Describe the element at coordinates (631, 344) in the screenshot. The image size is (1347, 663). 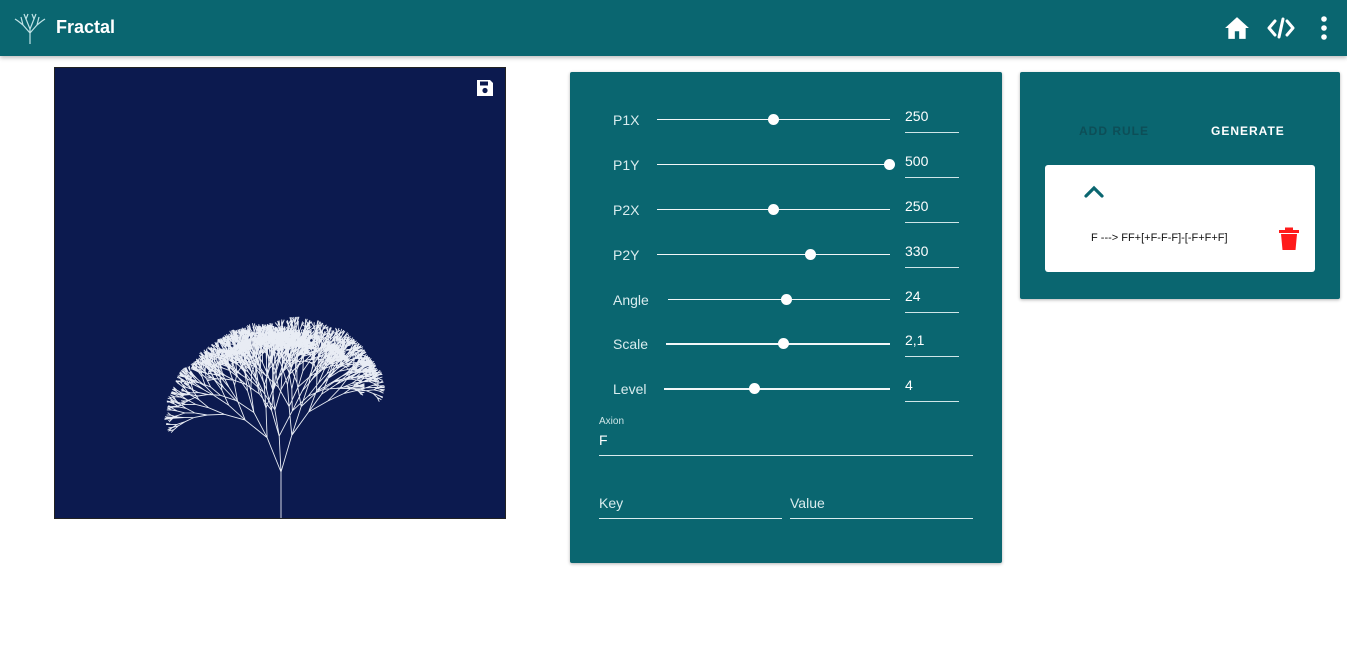
I see `scale-label: Scale` at that location.